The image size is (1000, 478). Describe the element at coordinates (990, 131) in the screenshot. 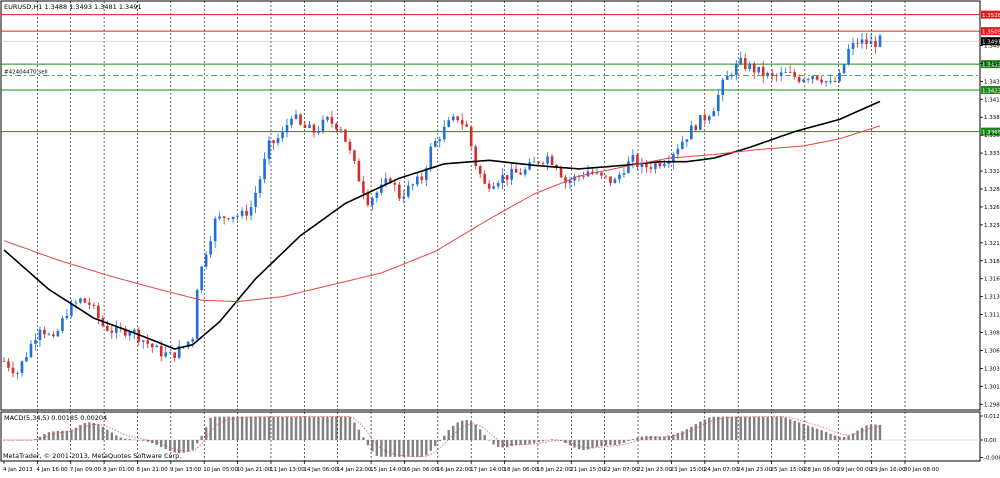

I see `level-tag` at that location.